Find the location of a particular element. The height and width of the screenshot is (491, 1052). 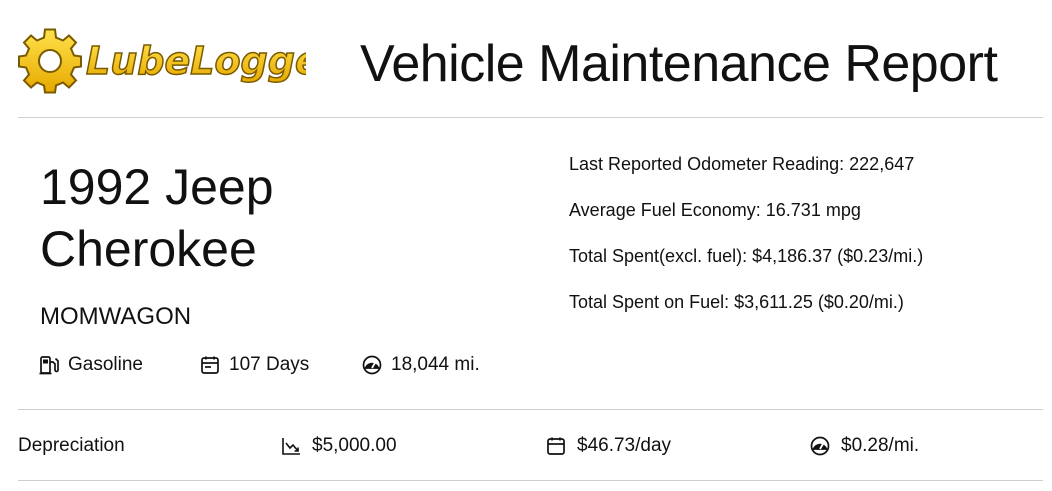

header-divider is located at coordinates (530, 117).